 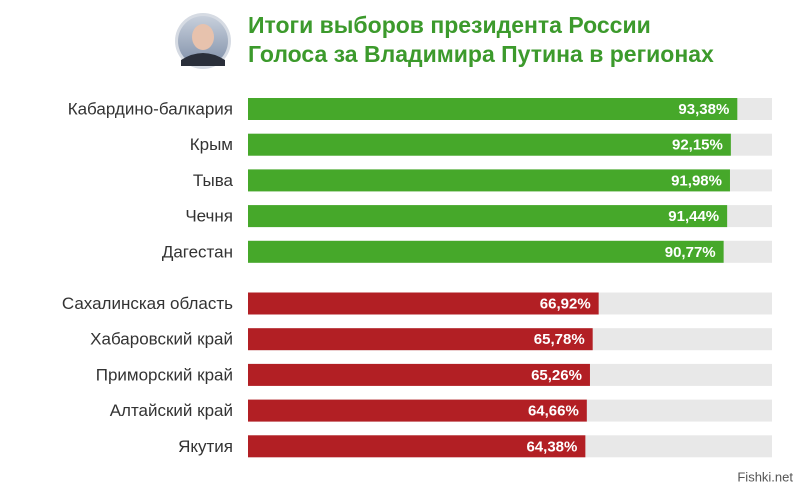 I want to click on category-label: Приморский край, so click(x=164, y=374).